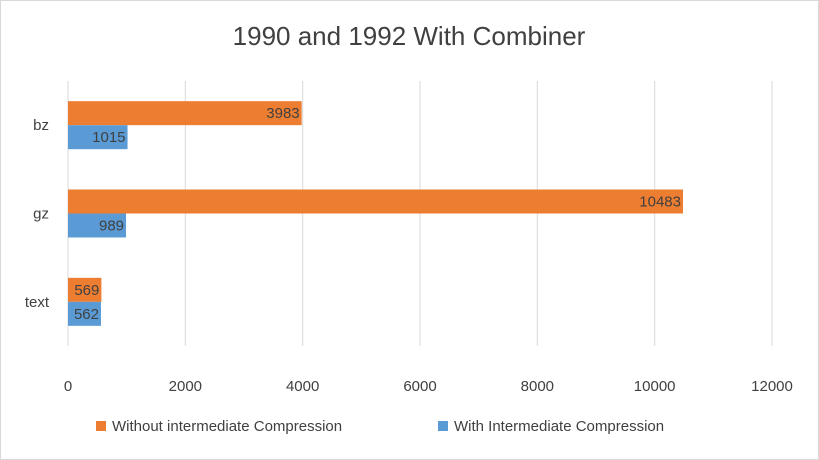 Image resolution: width=819 pixels, height=460 pixels. Describe the element at coordinates (419, 386) in the screenshot. I see `x-tick-label: 6000` at that location.